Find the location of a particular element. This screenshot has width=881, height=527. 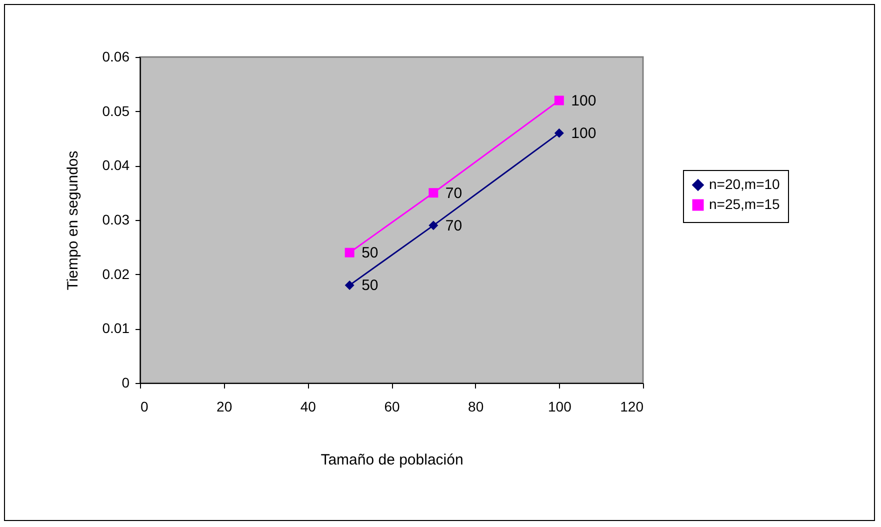

y-tick-label: 0.04 is located at coordinates (116, 165).